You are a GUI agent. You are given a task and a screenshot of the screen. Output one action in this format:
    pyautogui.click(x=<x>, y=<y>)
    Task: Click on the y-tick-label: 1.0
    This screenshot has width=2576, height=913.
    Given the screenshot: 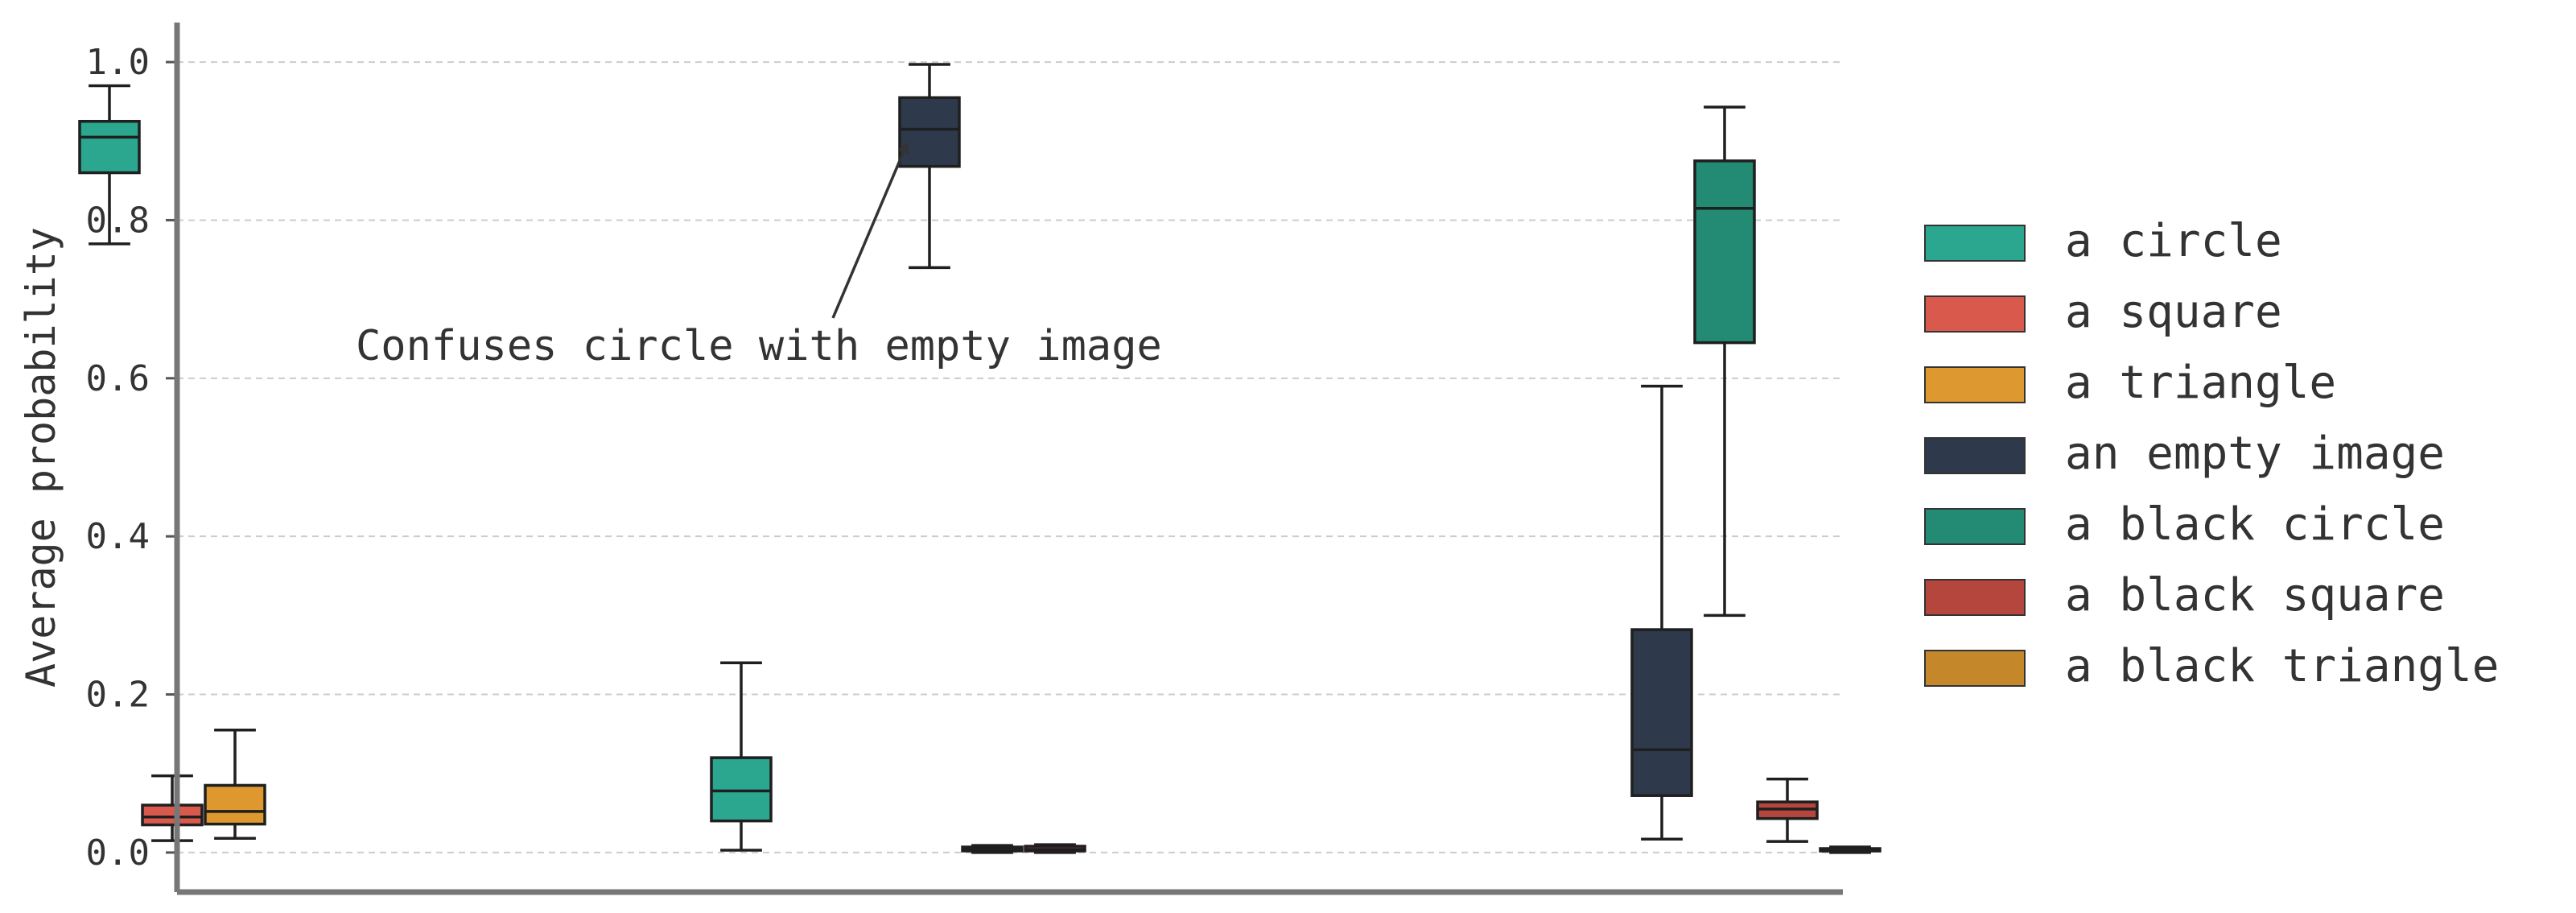 What is the action you would take?
    pyautogui.click(x=118, y=62)
    